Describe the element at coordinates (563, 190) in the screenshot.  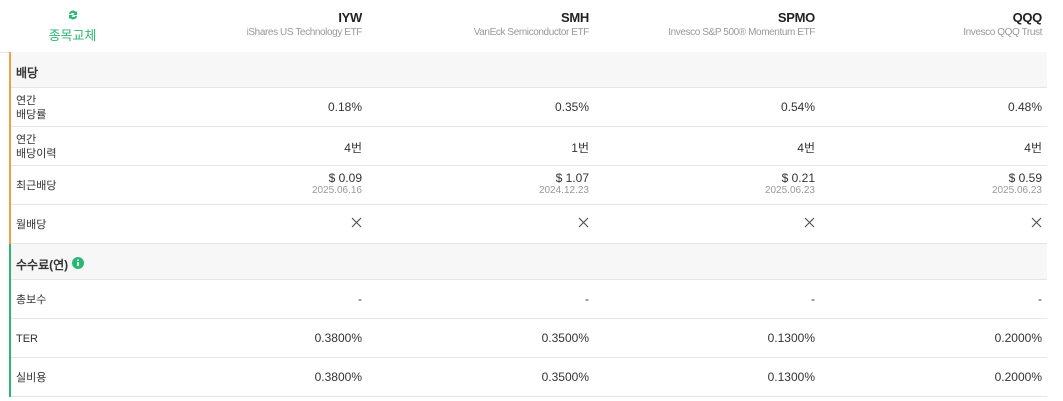
I see `date: 2024.12.23` at that location.